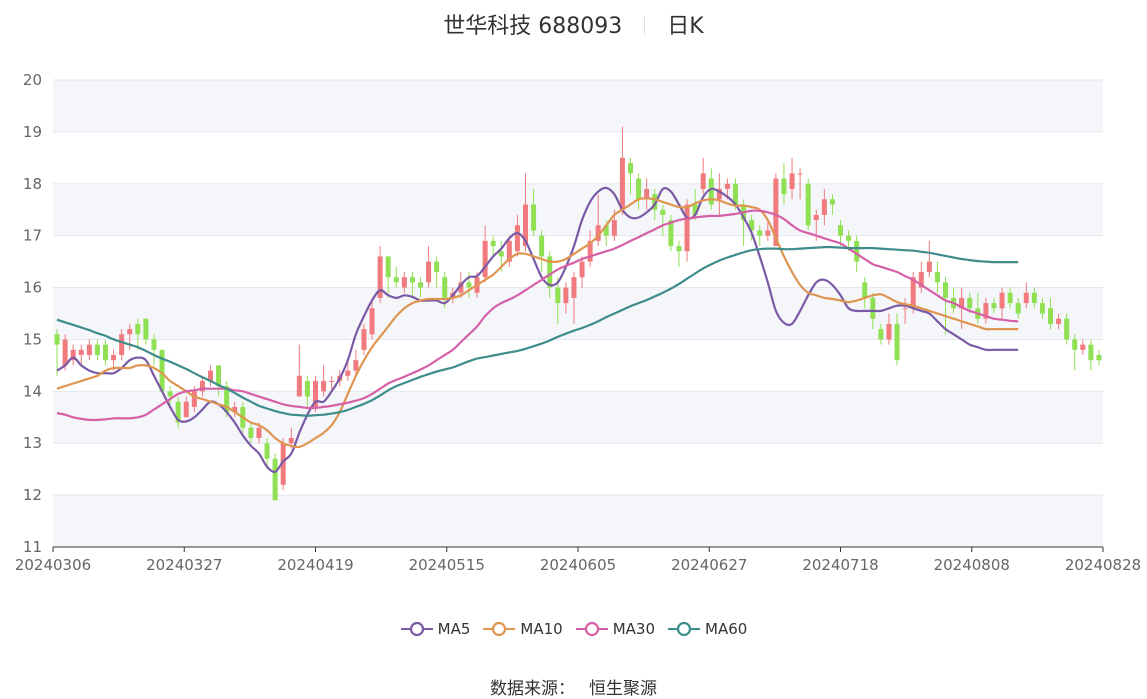  I want to click on chart-title-row: 世华科技 688093 日K, so click(573, 24).